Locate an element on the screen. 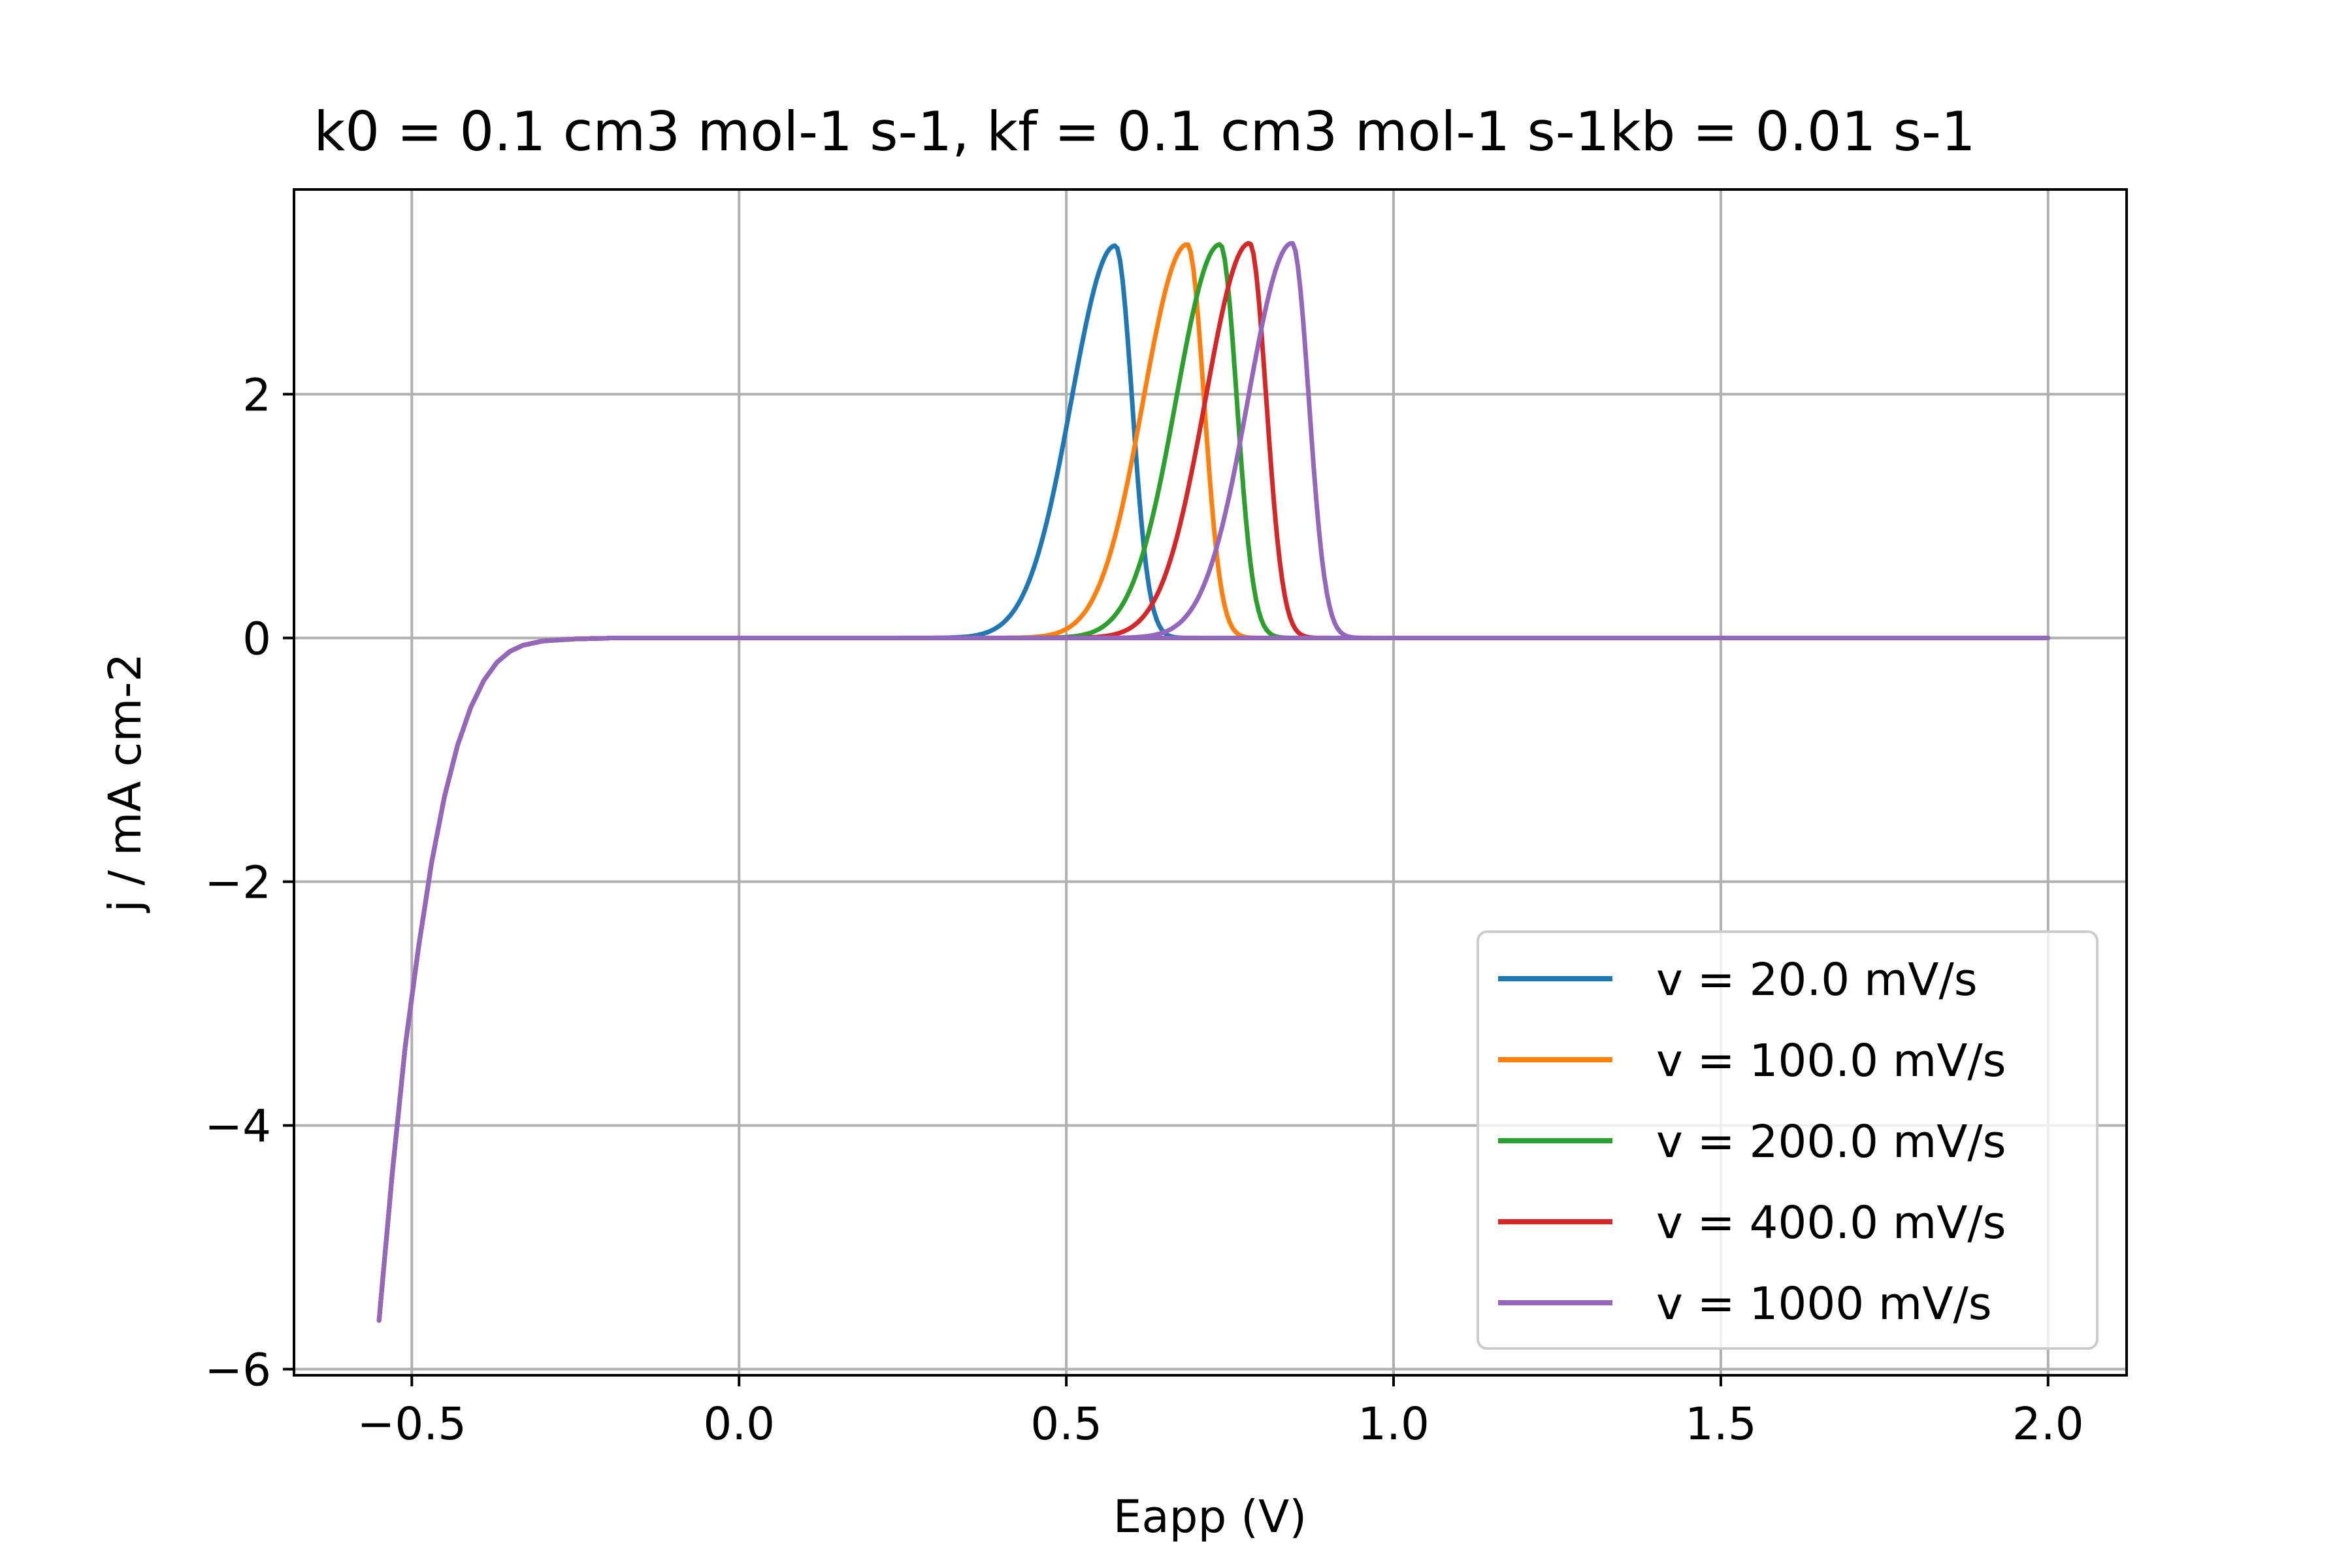 The height and width of the screenshot is (1568, 2352). y-axis-label: j / mA cm-2 is located at coordinates (125, 783).